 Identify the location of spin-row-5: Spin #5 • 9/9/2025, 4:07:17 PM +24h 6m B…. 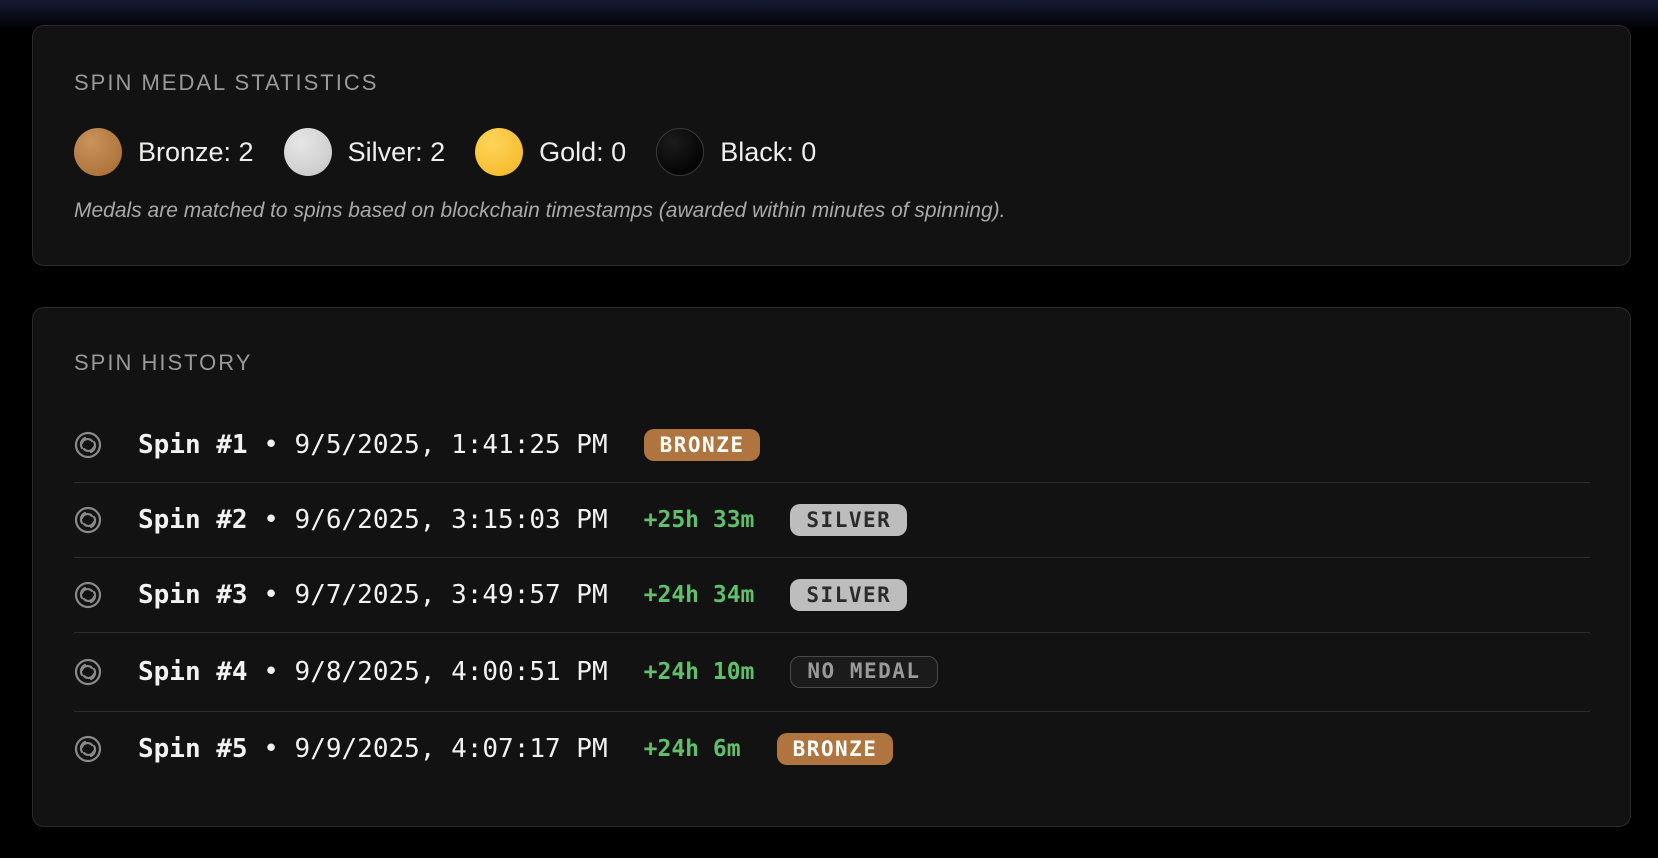
(832, 749).